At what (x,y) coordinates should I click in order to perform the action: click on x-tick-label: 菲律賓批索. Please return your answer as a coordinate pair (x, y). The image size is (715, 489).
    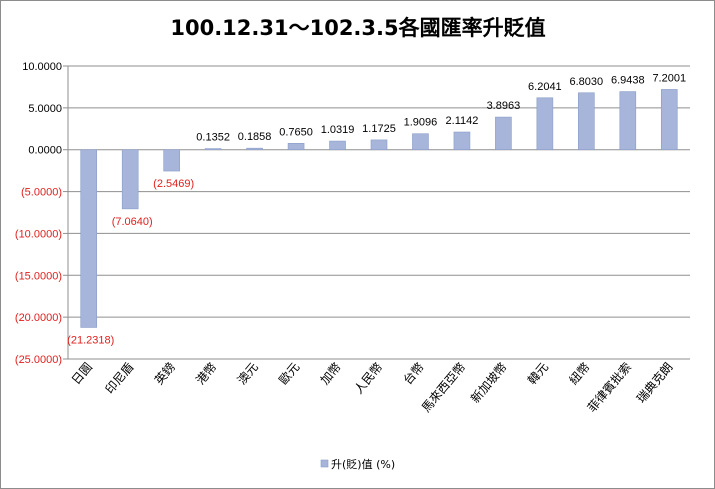
    Looking at the image, I should click on (609, 387).